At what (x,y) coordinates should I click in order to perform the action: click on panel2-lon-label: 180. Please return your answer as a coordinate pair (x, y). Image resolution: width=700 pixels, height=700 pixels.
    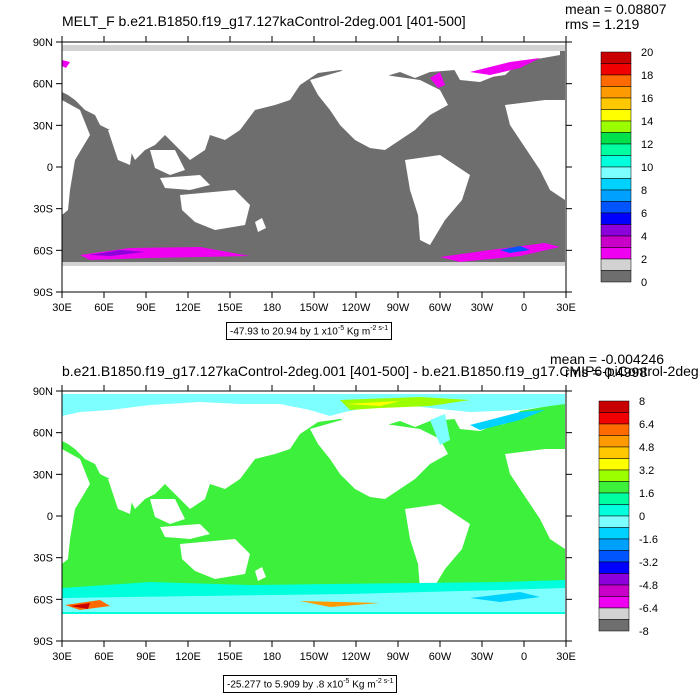
    Looking at the image, I should click on (272, 657).